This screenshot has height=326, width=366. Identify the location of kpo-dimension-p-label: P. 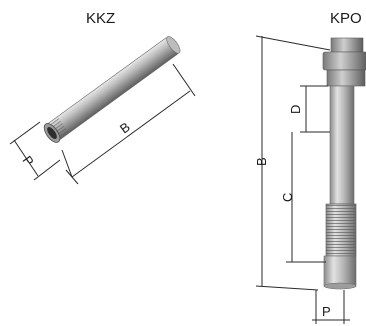
(326, 311).